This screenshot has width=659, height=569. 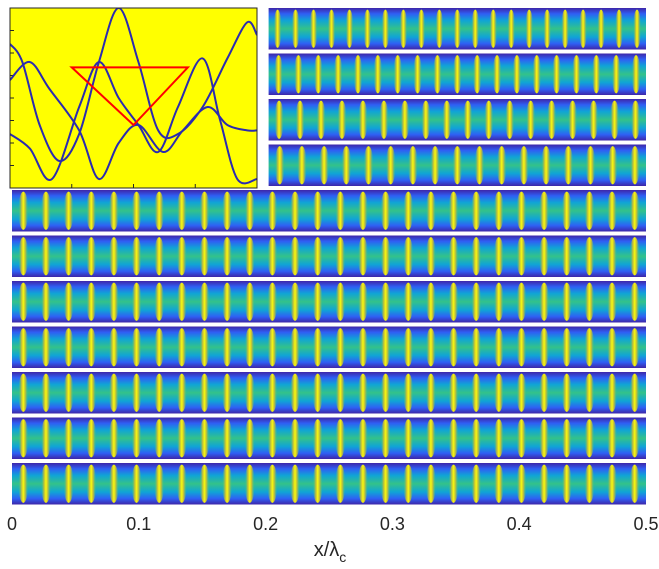 I want to click on x-tick-label: 0.4, so click(x=519, y=524).